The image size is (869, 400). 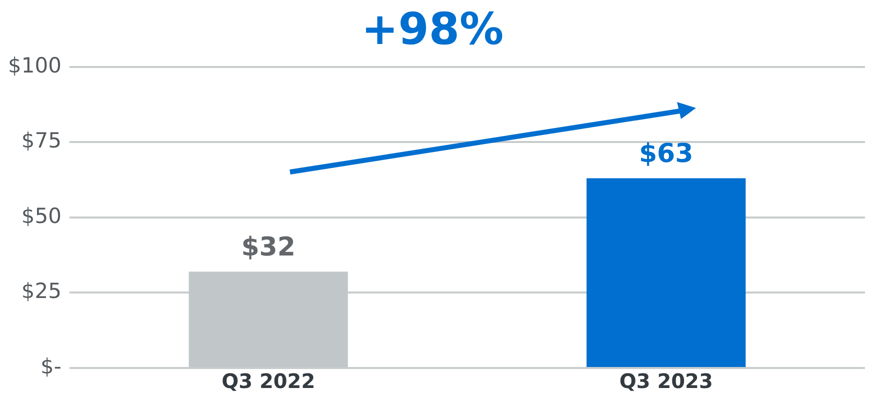 I want to click on y-tick-label: $50, so click(x=41, y=216).